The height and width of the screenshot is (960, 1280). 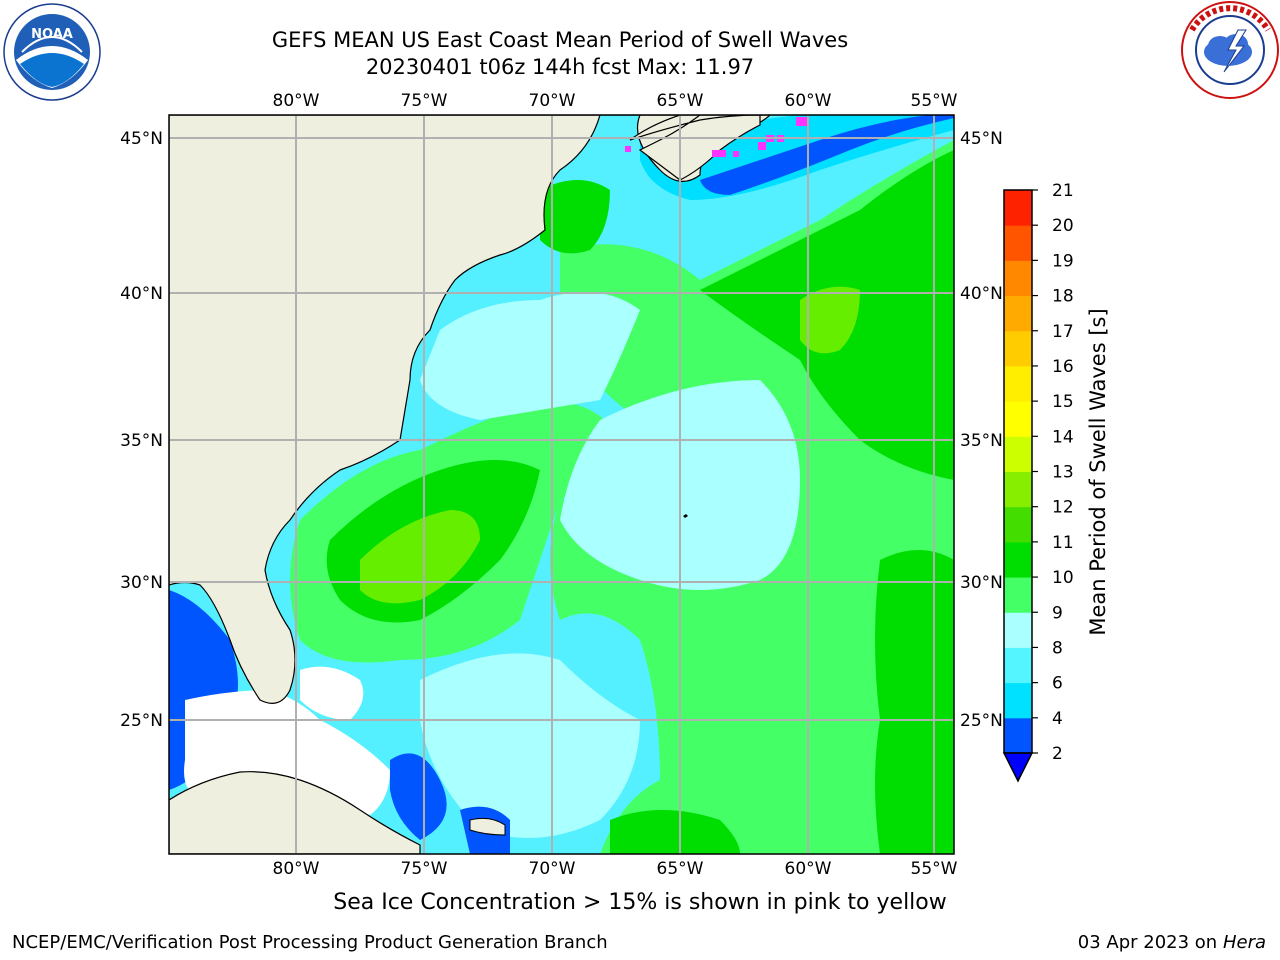 I want to click on swell-zone-deep-green-se, so click(x=914, y=702).